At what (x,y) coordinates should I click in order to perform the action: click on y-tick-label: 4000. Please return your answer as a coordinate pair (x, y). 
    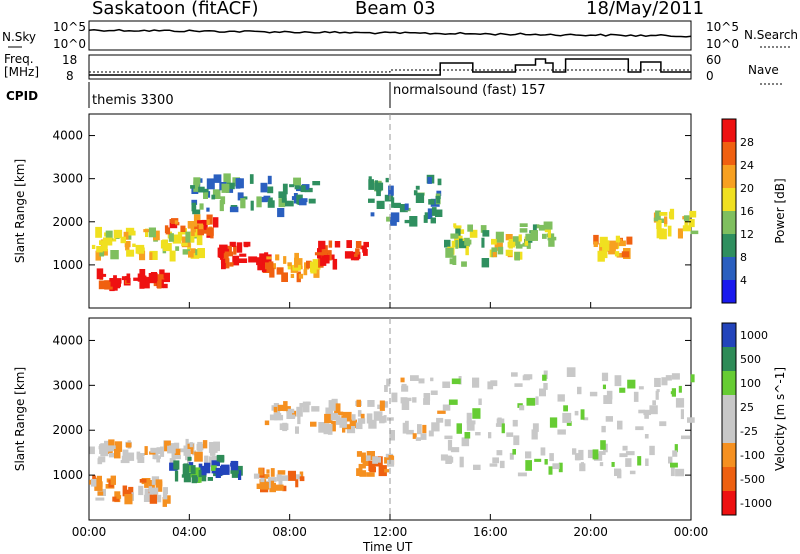
    Looking at the image, I should click on (67, 340).